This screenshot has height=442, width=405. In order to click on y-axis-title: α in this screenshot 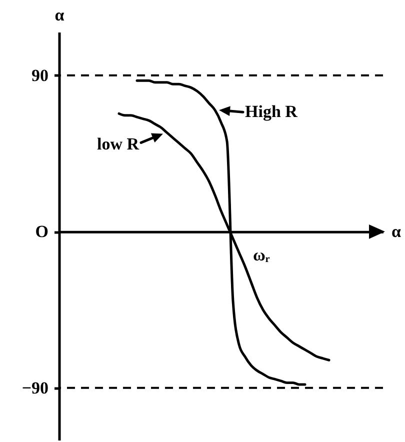, I will do `click(59, 15)`.